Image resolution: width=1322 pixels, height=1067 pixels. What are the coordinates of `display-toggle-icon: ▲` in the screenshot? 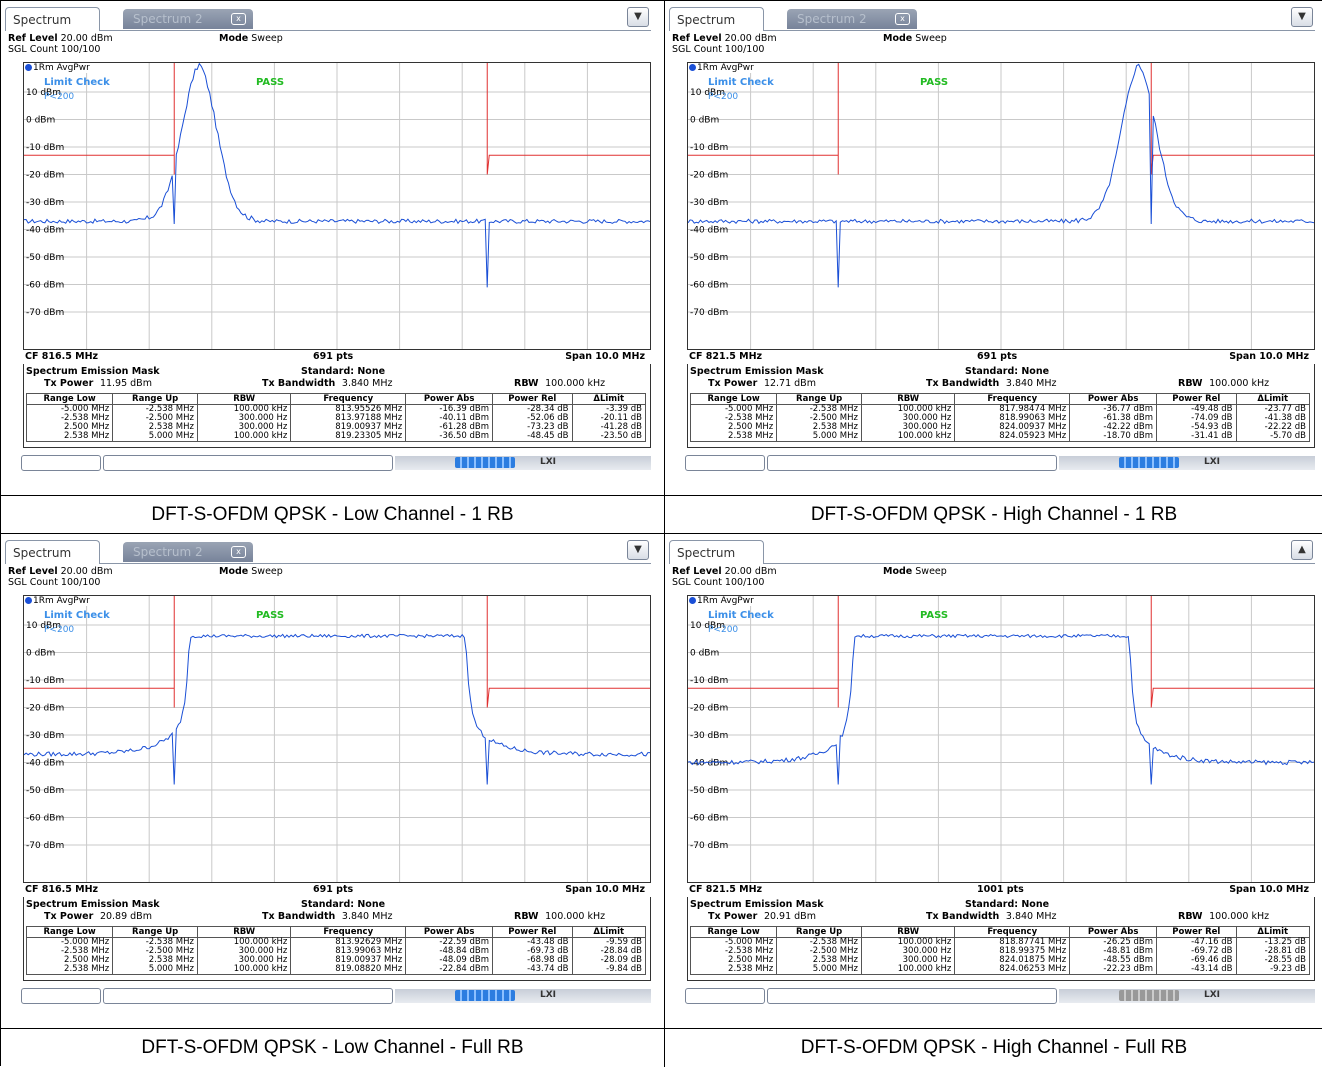 It's located at (1302, 550).